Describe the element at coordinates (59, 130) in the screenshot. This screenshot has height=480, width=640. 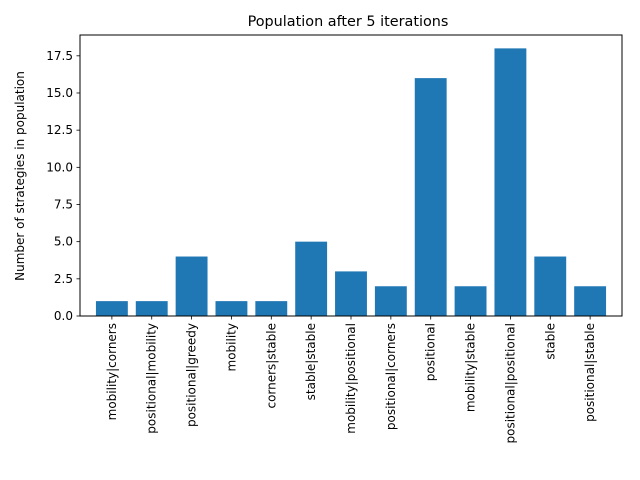
I see `y-tick-label-5: 12.5` at that location.